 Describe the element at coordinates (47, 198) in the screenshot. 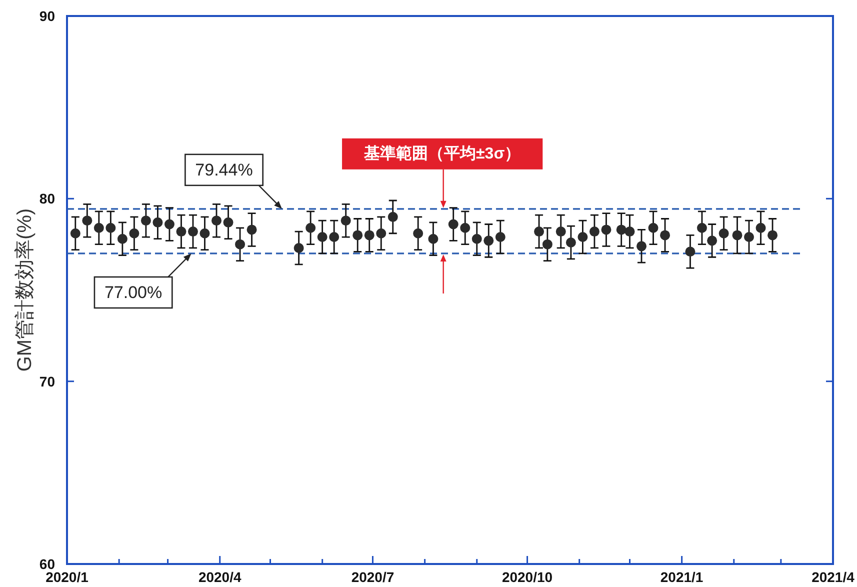

I see `y-tick-label: 80` at that location.